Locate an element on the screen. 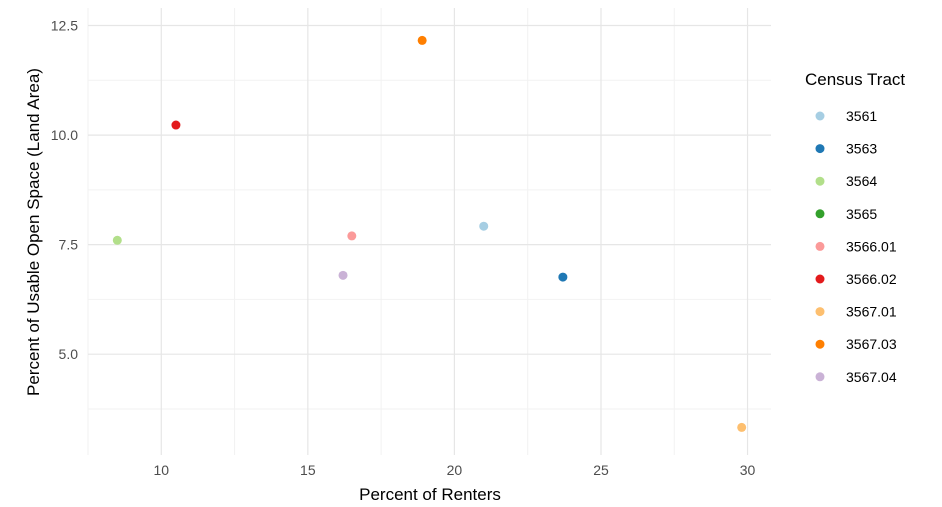 The image size is (942, 507). legend-label: 3561 is located at coordinates (861, 116).